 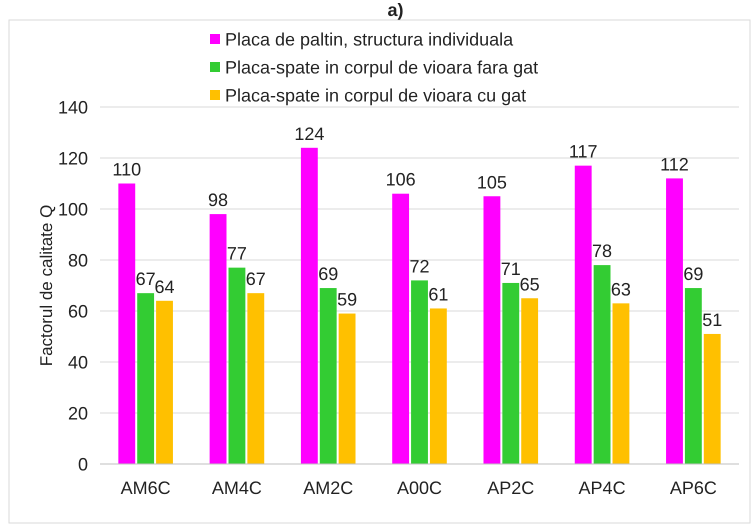 What do you see at coordinates (510, 268) in the screenshot?
I see `data-label: 71` at bounding box center [510, 268].